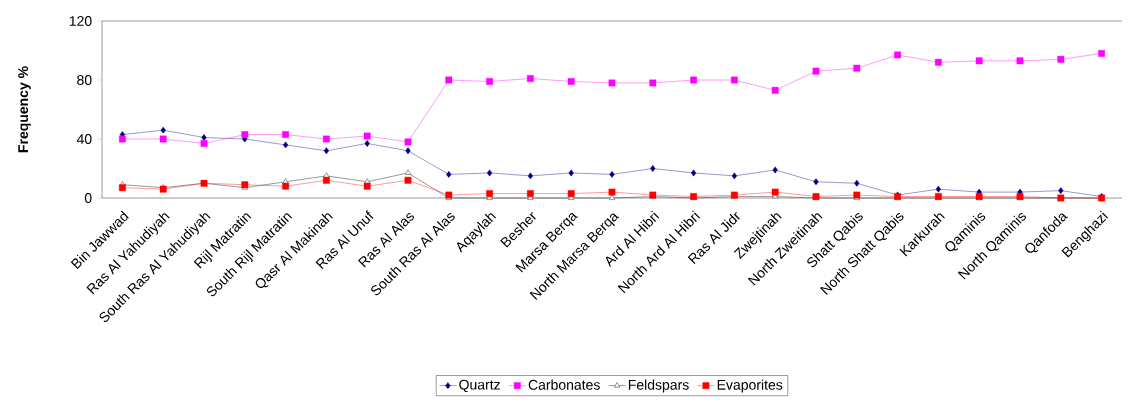 The image size is (1132, 406). I want to click on legend-label: Evaporites, so click(750, 386).